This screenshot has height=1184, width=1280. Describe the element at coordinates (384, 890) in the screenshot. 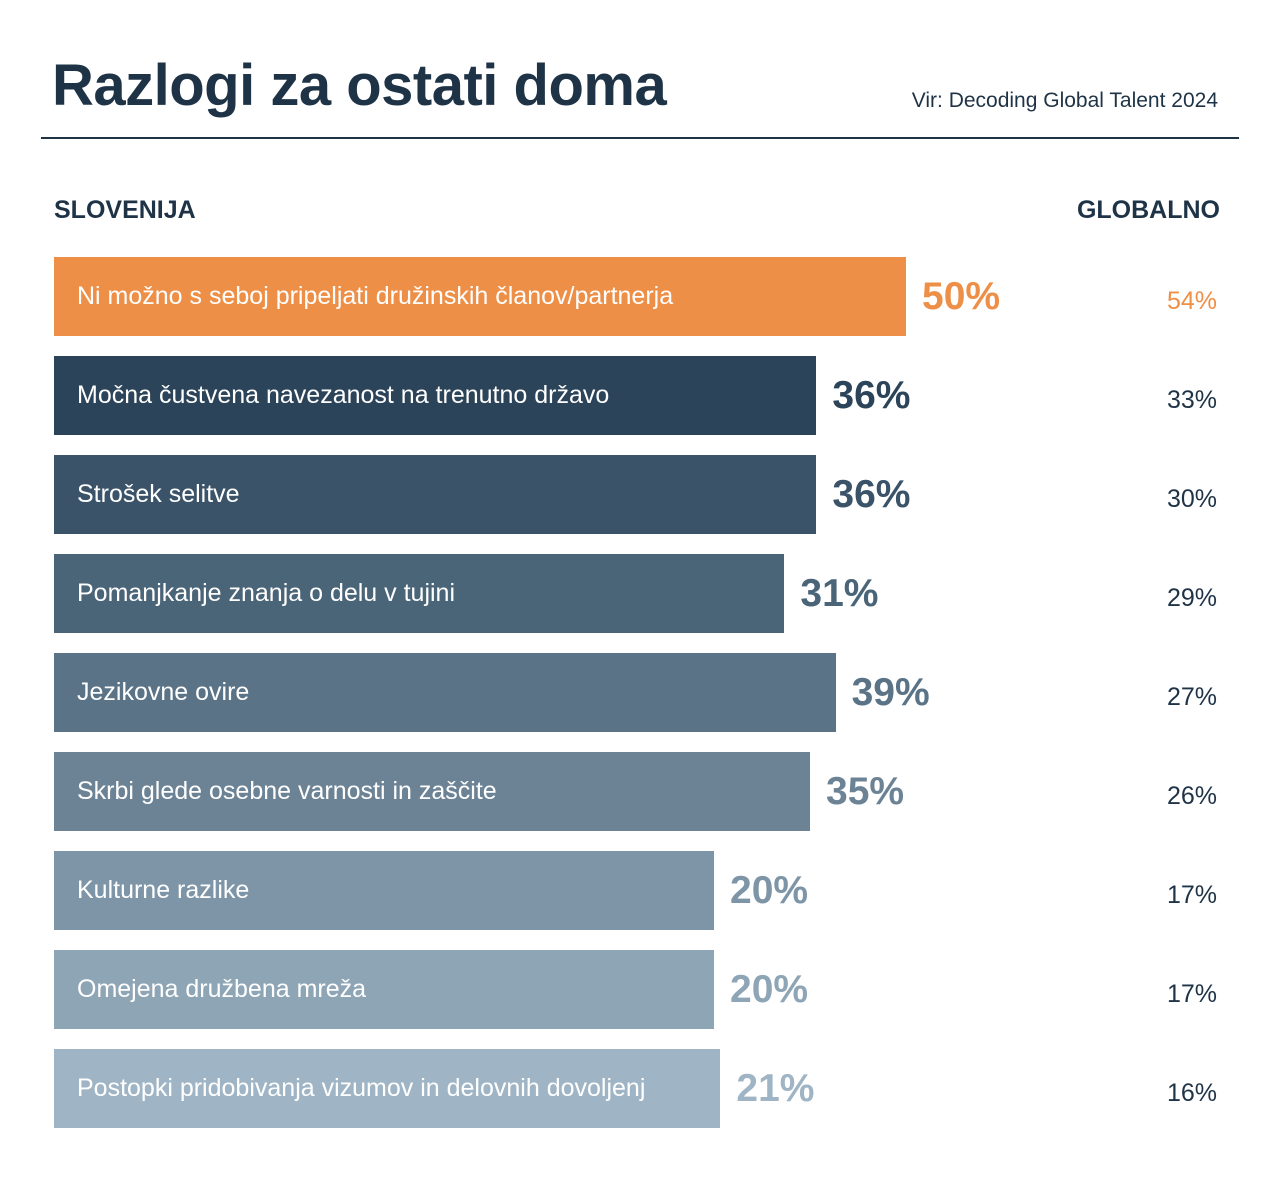

I see `bar-slovenia: Kulturne razlike` at that location.